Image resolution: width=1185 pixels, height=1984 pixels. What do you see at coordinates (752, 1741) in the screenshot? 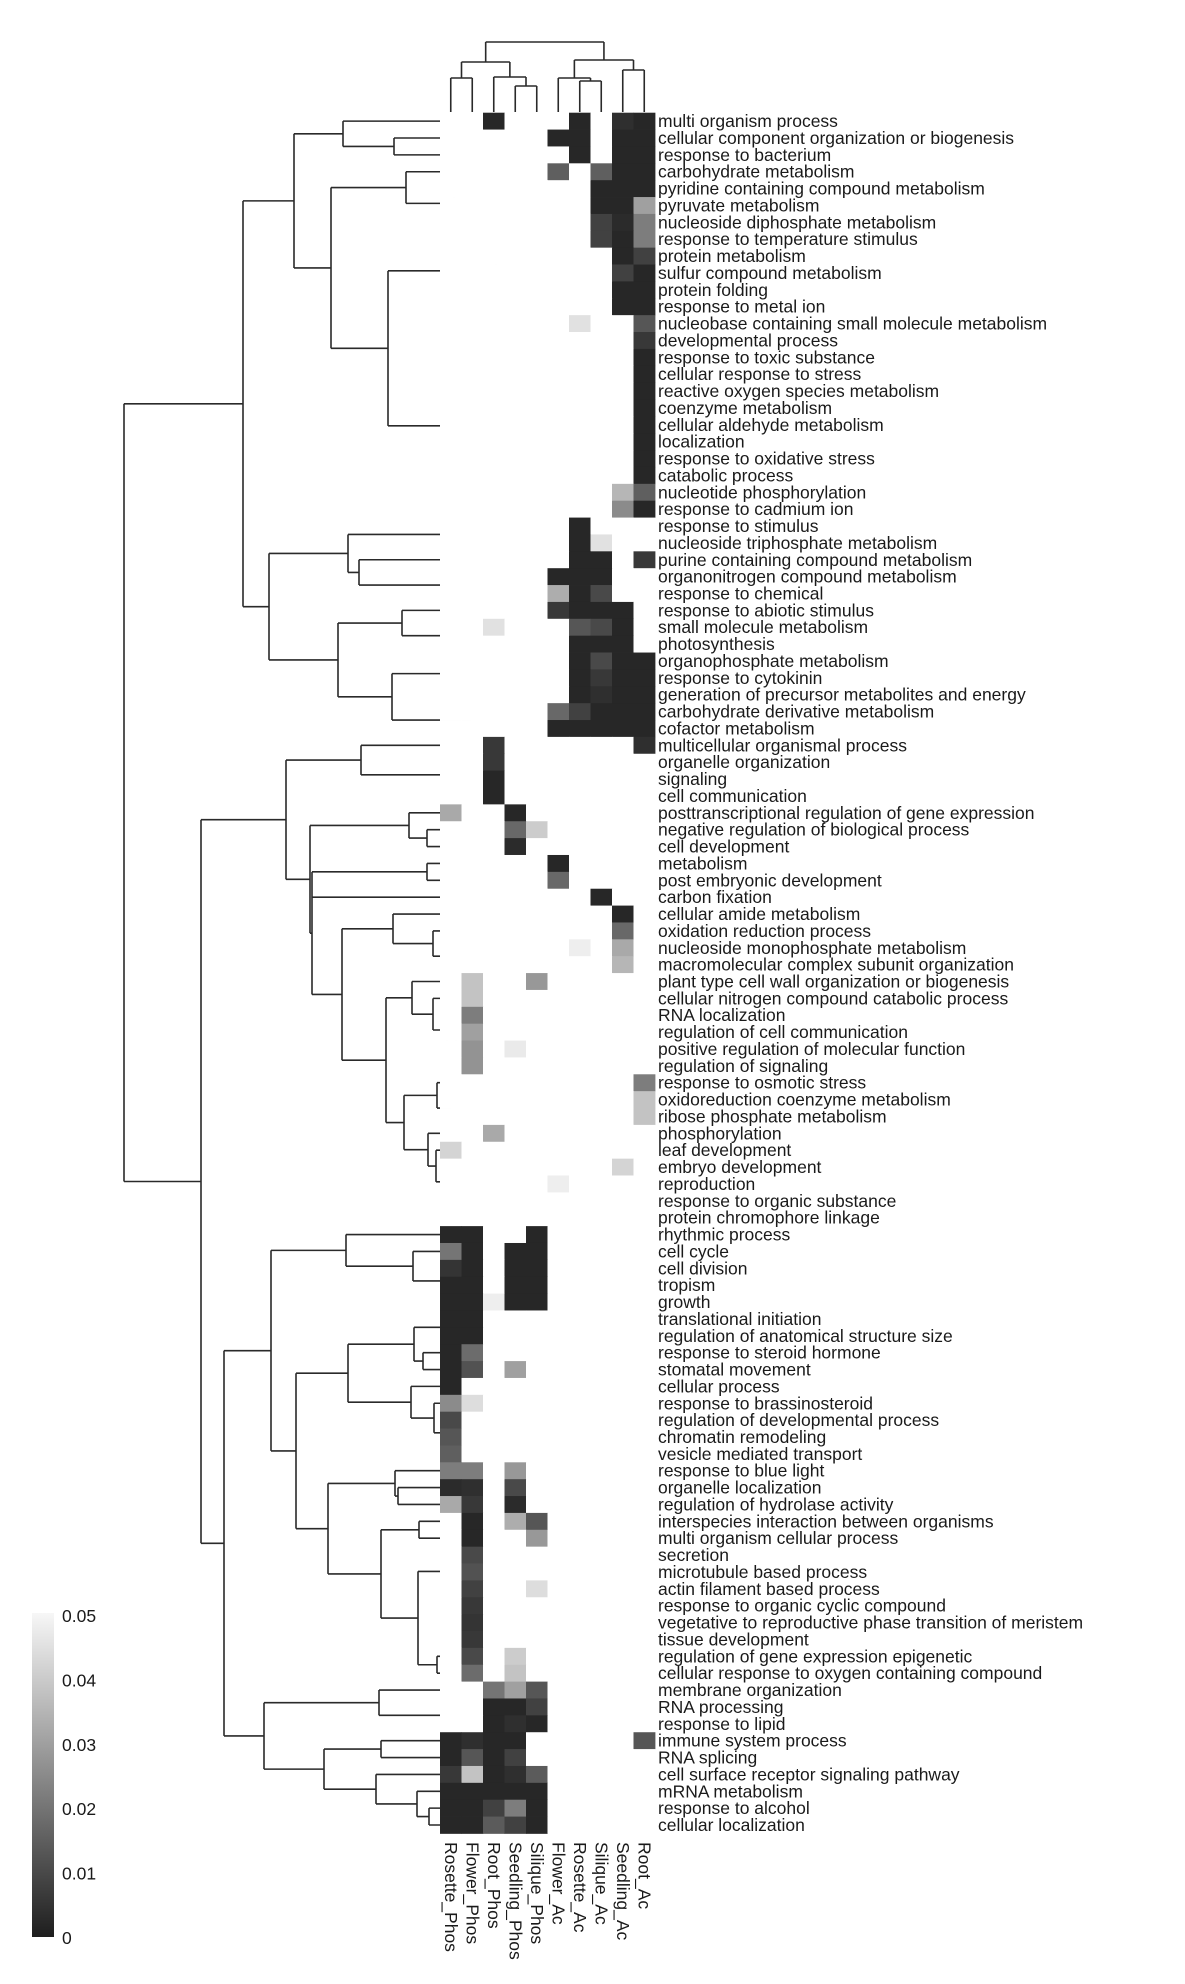
I see `row-label: immune system process` at bounding box center [752, 1741].